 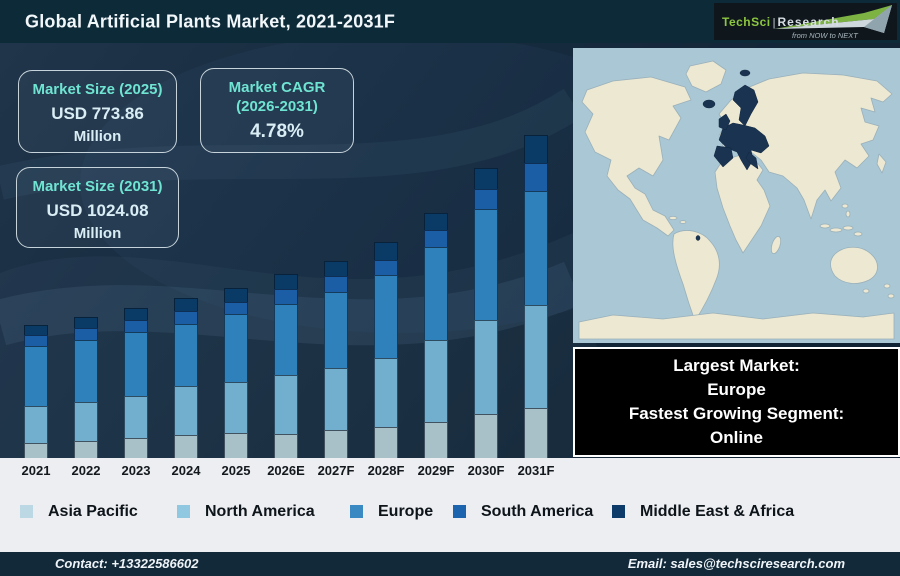 I want to click on bar-2026E, so click(x=286, y=366).